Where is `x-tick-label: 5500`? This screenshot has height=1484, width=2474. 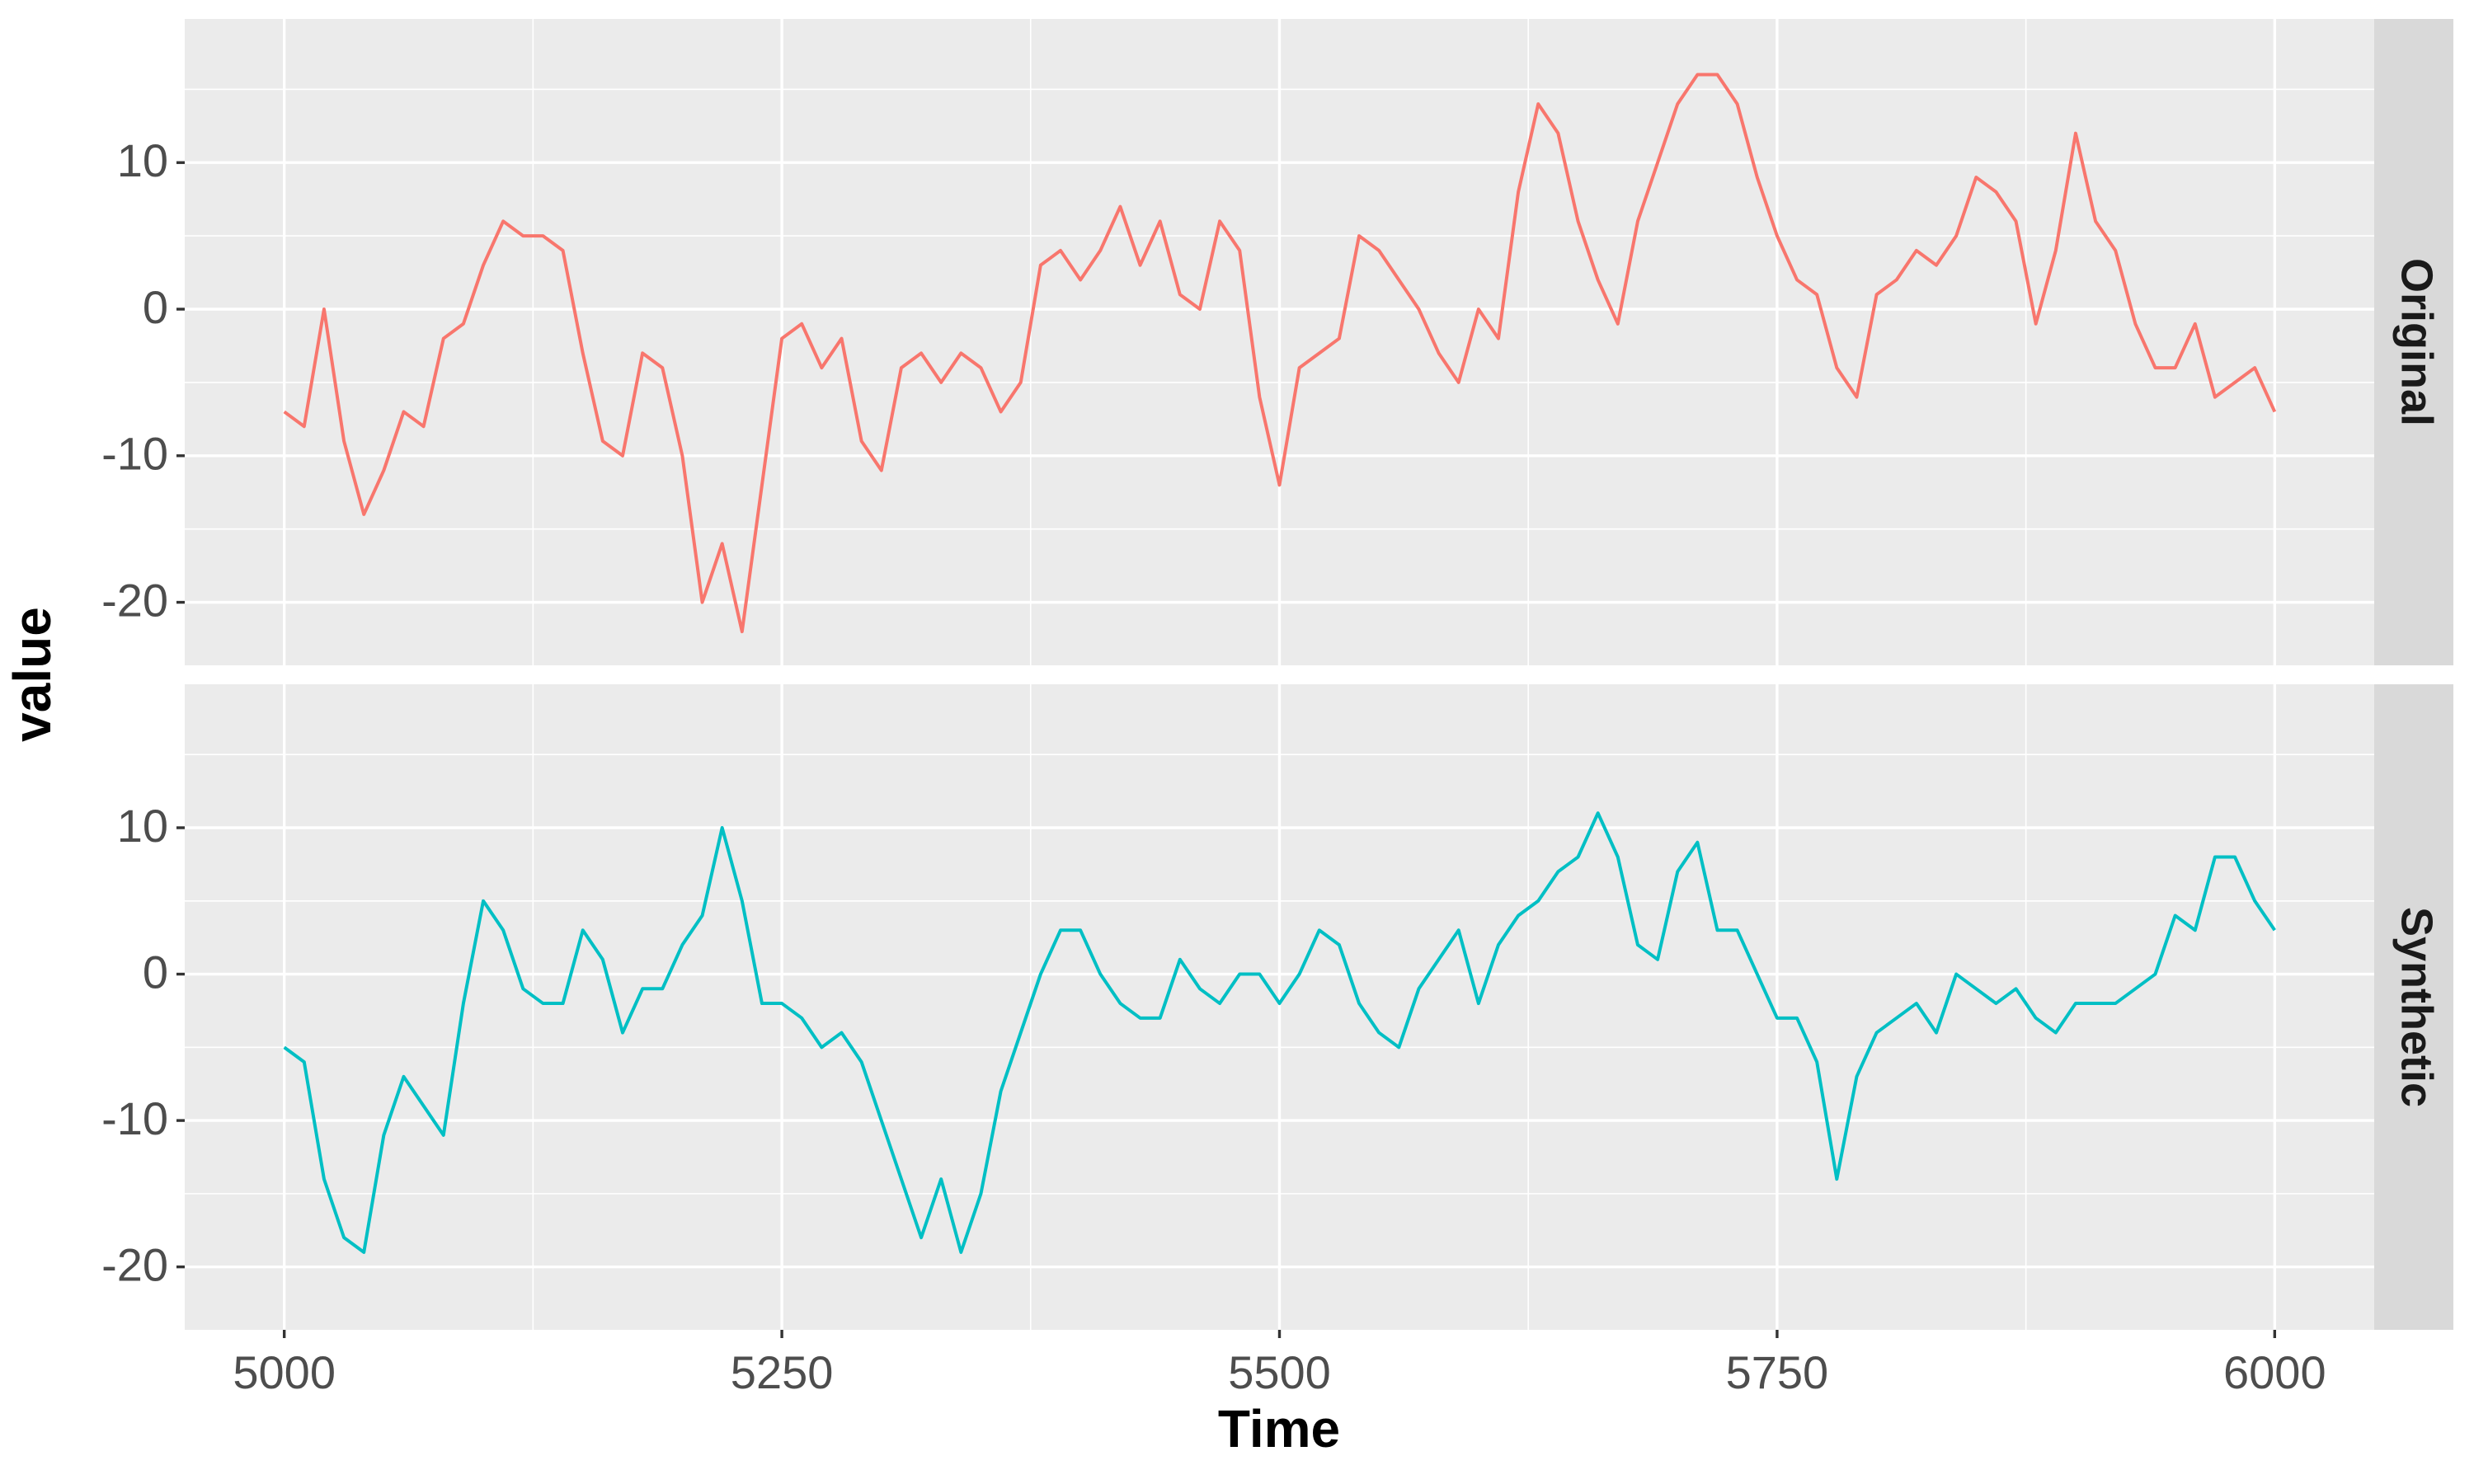 x-tick-label: 5500 is located at coordinates (1279, 1372).